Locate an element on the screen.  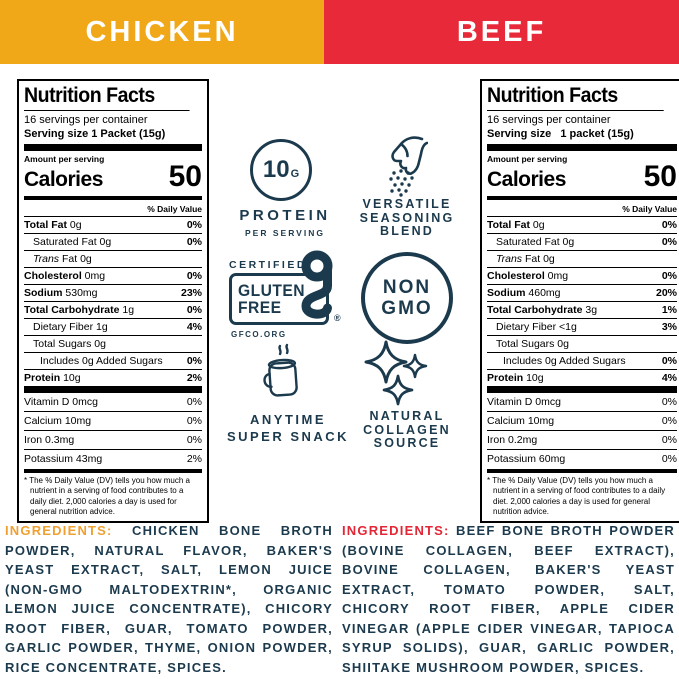
badge-line: SEASONING is located at coordinates (407, 217).